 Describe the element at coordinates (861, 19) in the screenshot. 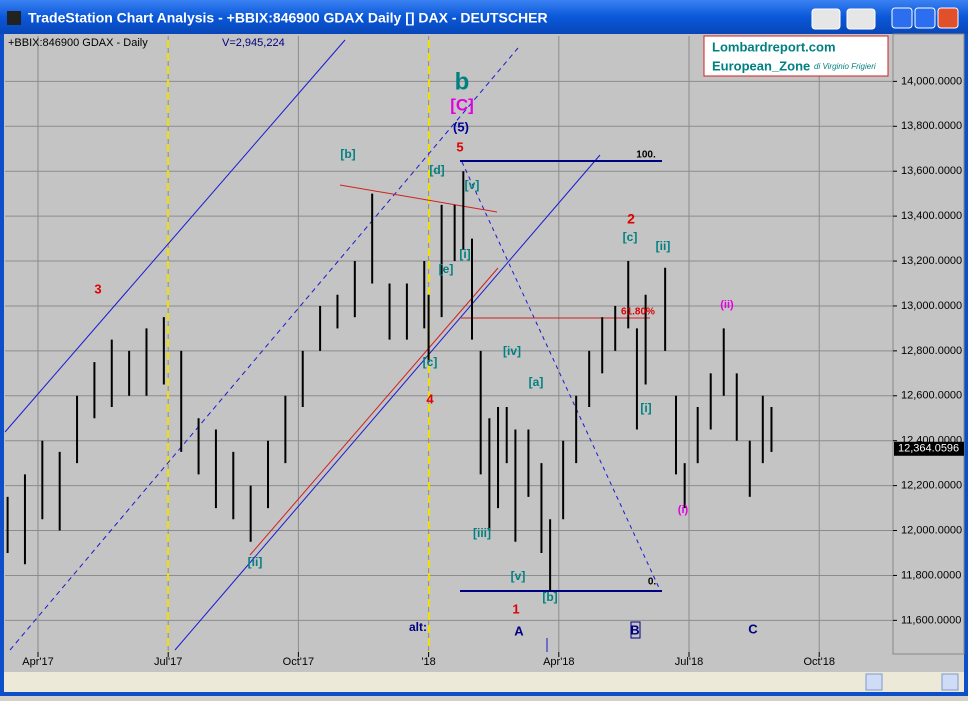

I see `i-button` at that location.